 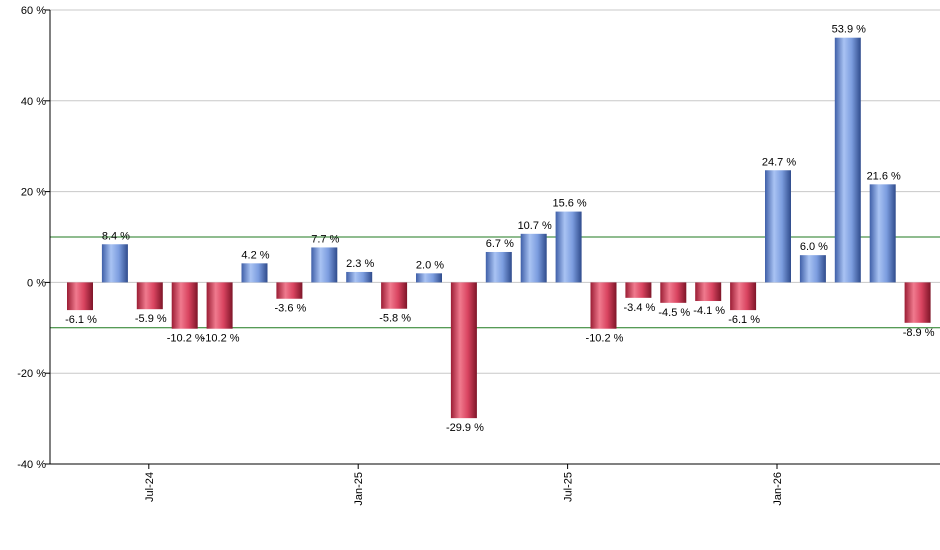 I want to click on data-label: 15.6 %, so click(x=569, y=204).